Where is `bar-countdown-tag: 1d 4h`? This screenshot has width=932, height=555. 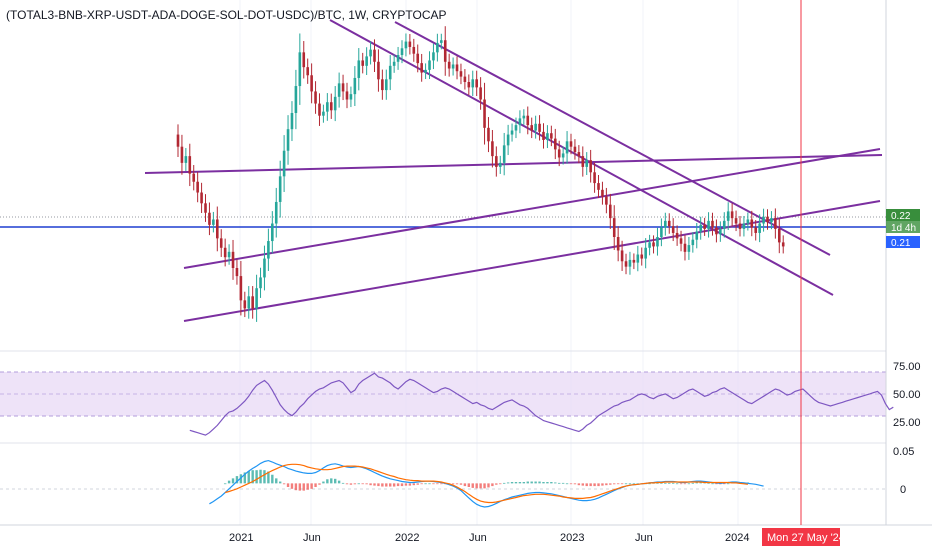
bar-countdown-tag: 1d 4h is located at coordinates (903, 228).